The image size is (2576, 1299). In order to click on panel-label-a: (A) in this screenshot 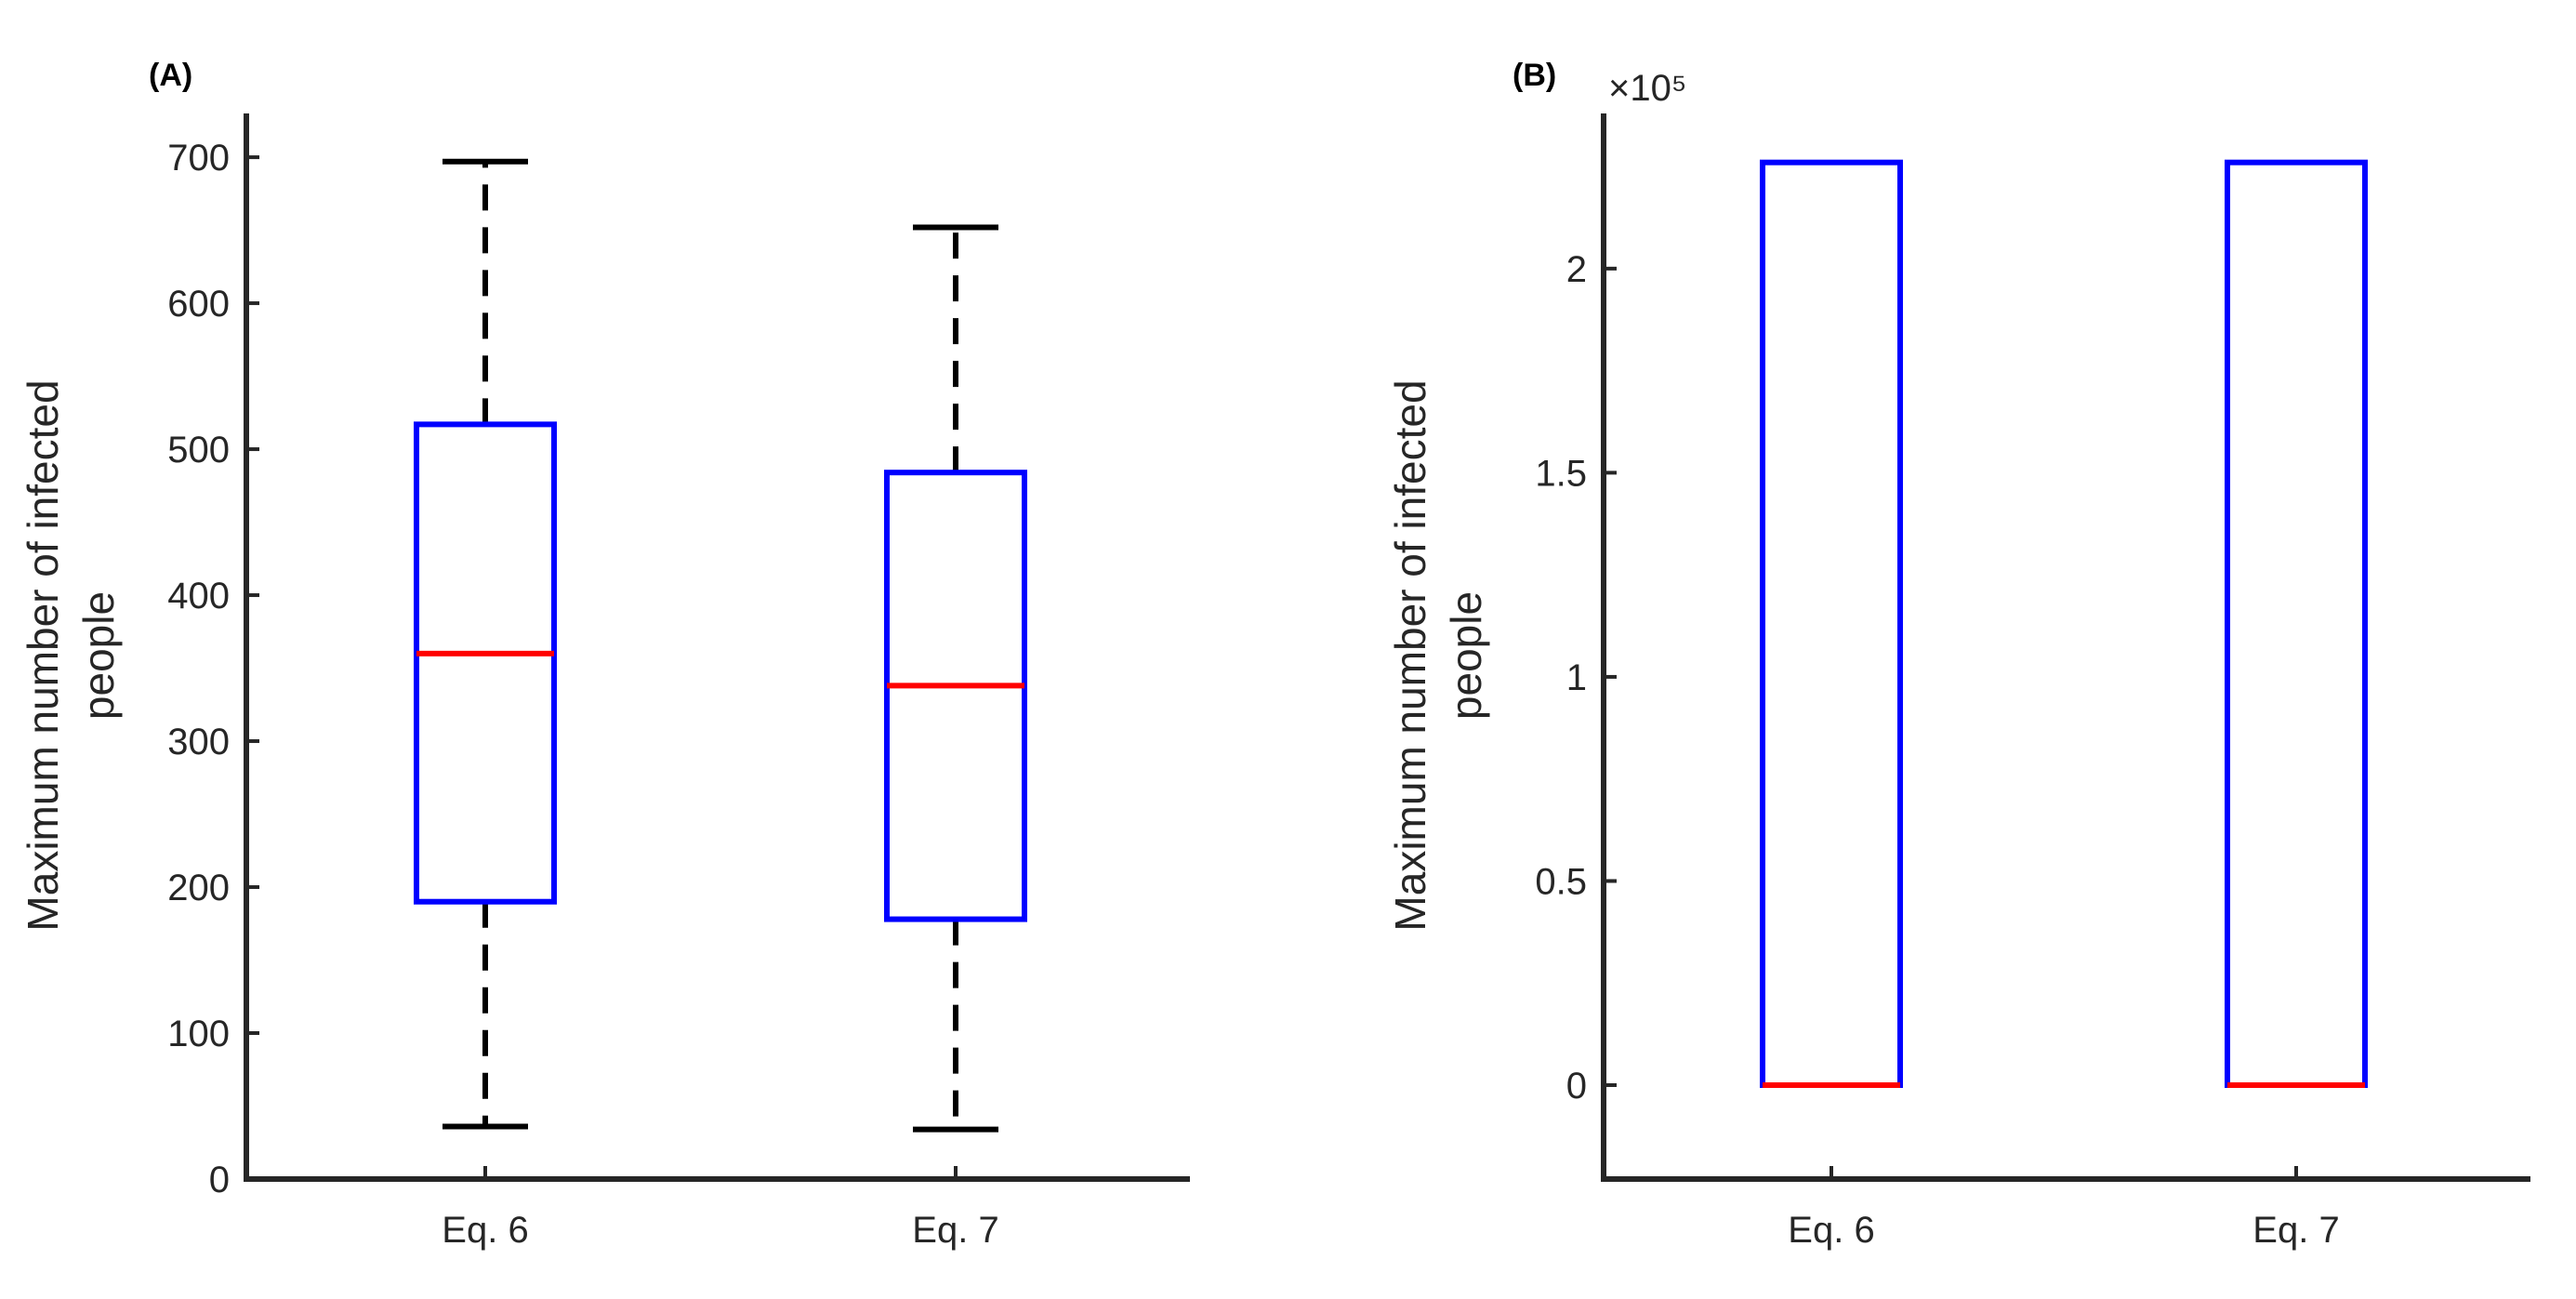, I will do `click(170, 75)`.